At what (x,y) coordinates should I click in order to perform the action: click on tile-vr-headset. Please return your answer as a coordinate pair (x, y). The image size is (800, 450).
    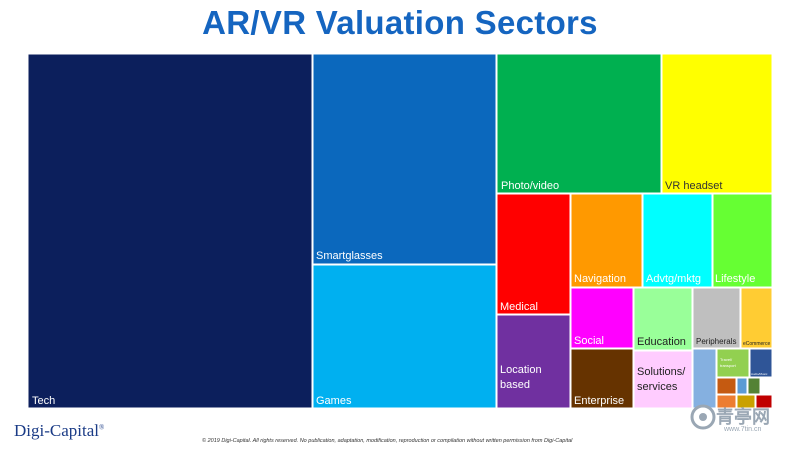
    Looking at the image, I should click on (717, 123).